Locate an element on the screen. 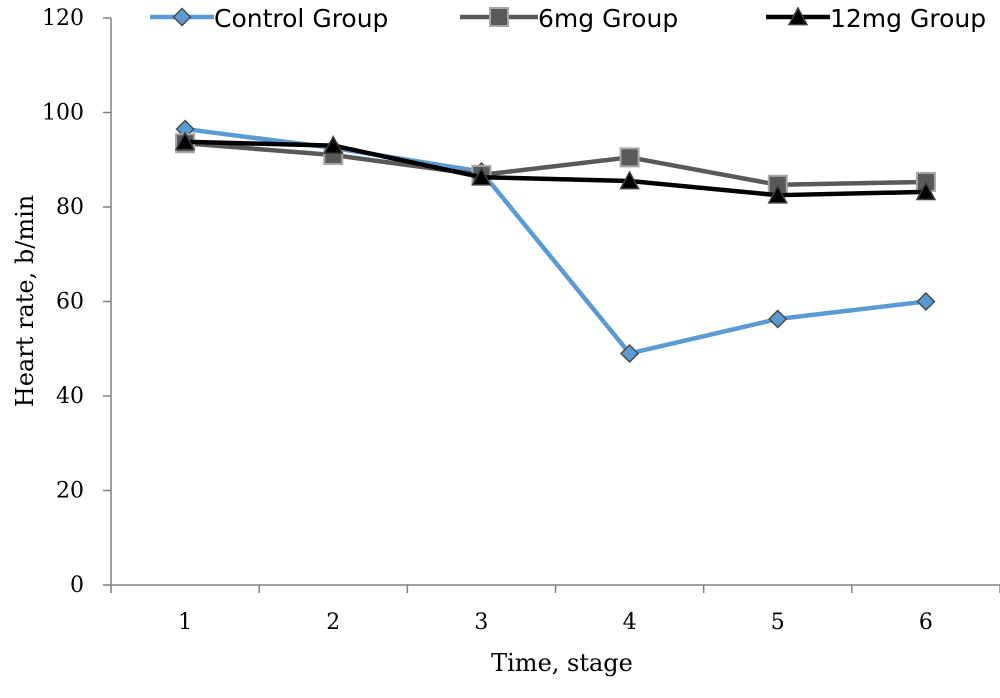 The width and height of the screenshot is (1000, 698). legend-item: Control Group is located at coordinates (269, 18).